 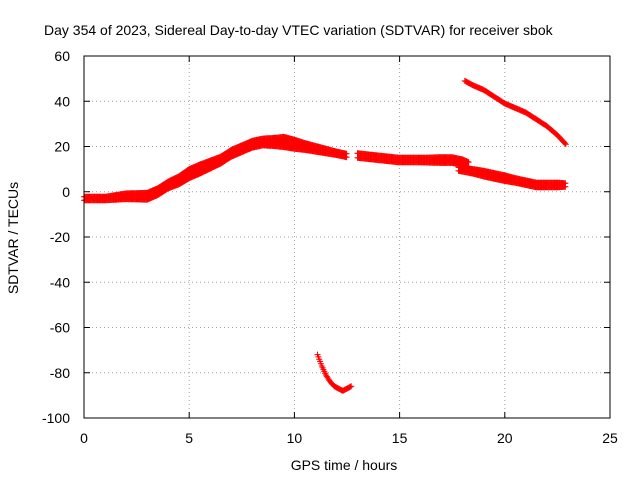 What do you see at coordinates (62, 147) in the screenshot?
I see `y-tick-label: 20` at bounding box center [62, 147].